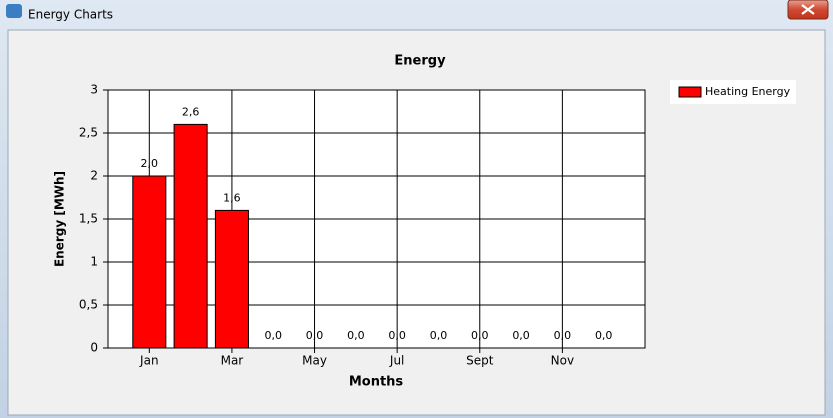  Describe the element at coordinates (376, 382) in the screenshot. I see `x-axis-label: Months` at that location.